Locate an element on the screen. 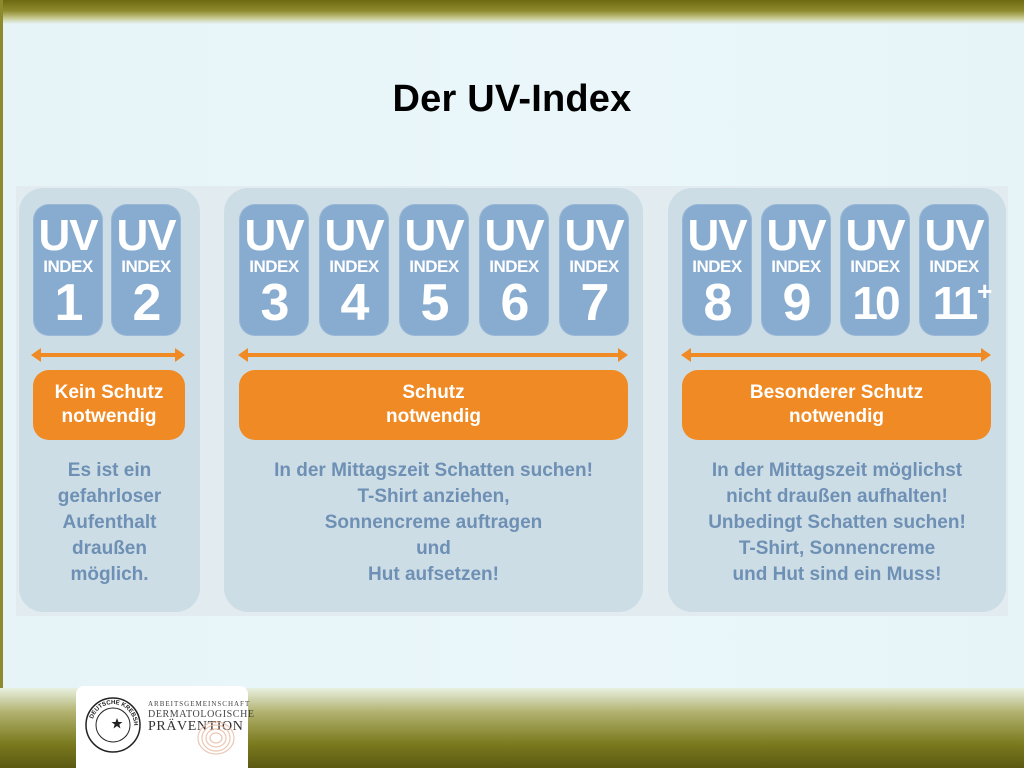 The height and width of the screenshot is (768, 1024). tile-index-number: 7 is located at coordinates (595, 303).